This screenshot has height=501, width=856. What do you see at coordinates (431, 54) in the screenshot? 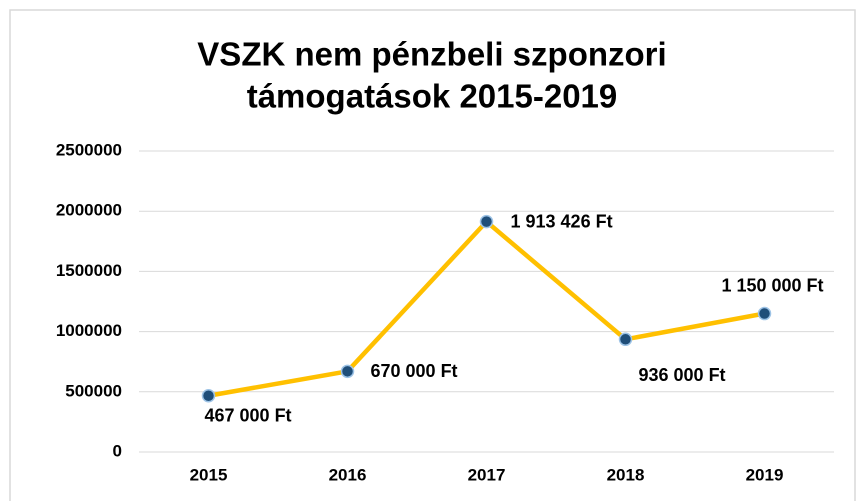
I see `chart-title: VSZK nem pénzbeli szponzori` at bounding box center [431, 54].